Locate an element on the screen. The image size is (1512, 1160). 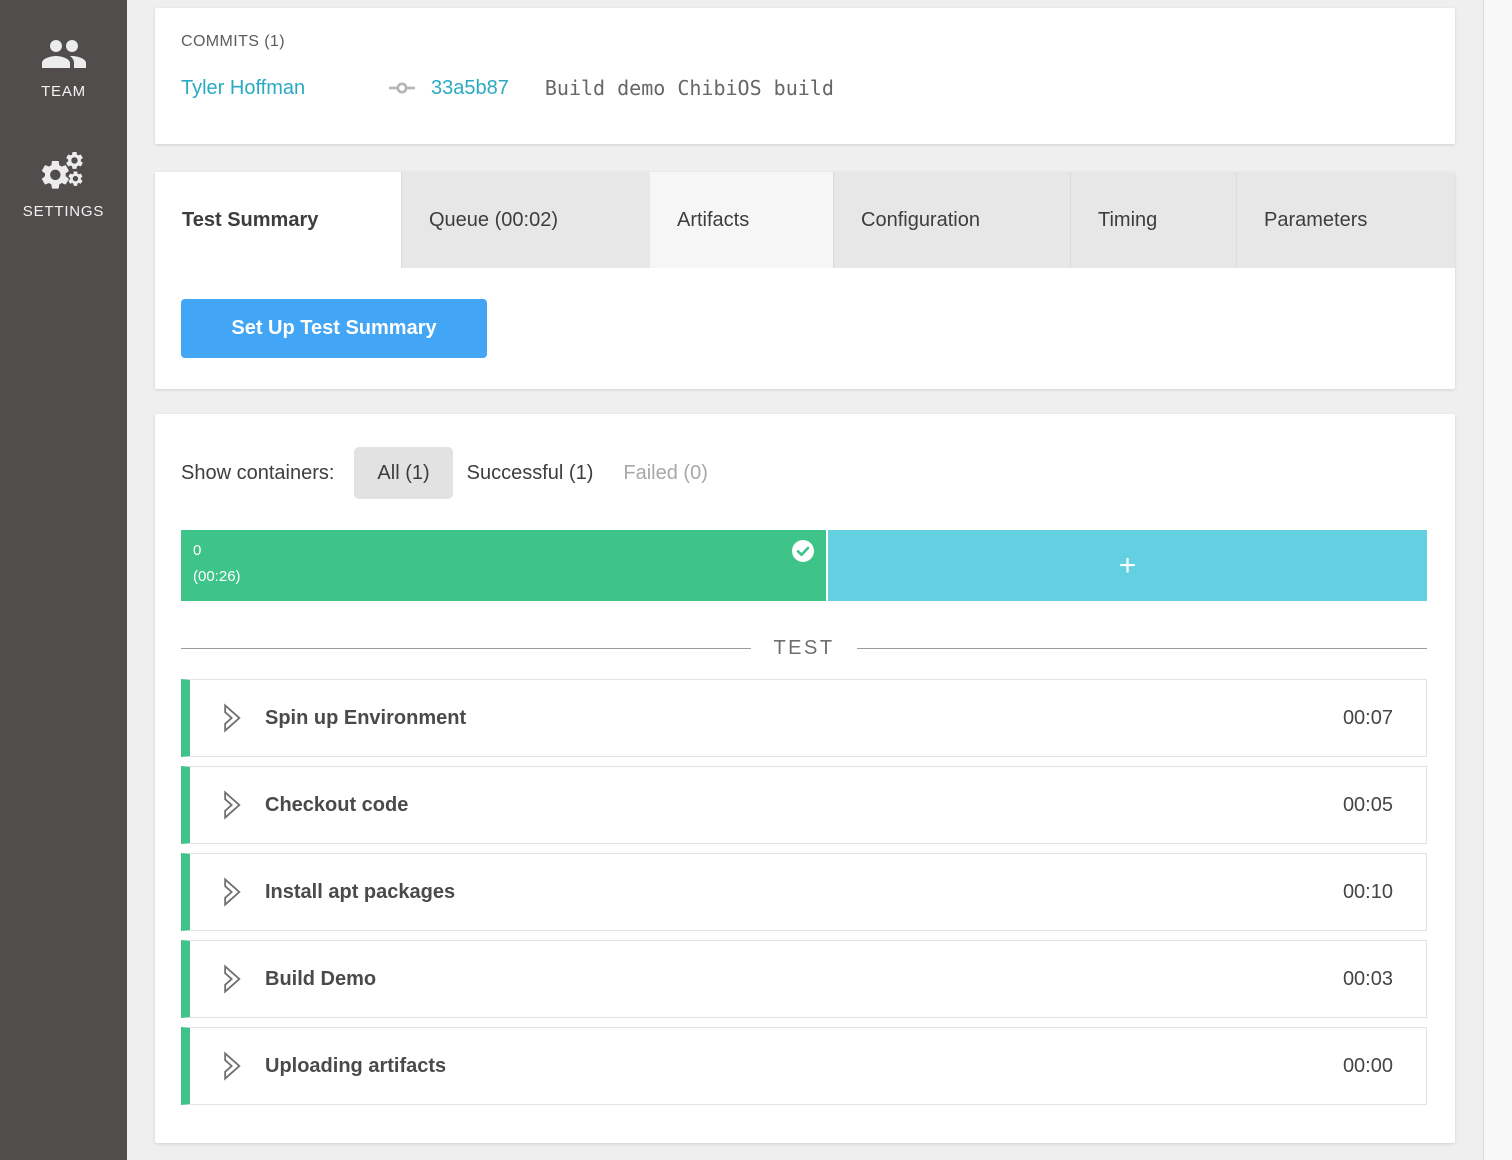
git-commit-icon is located at coordinates (402, 88).